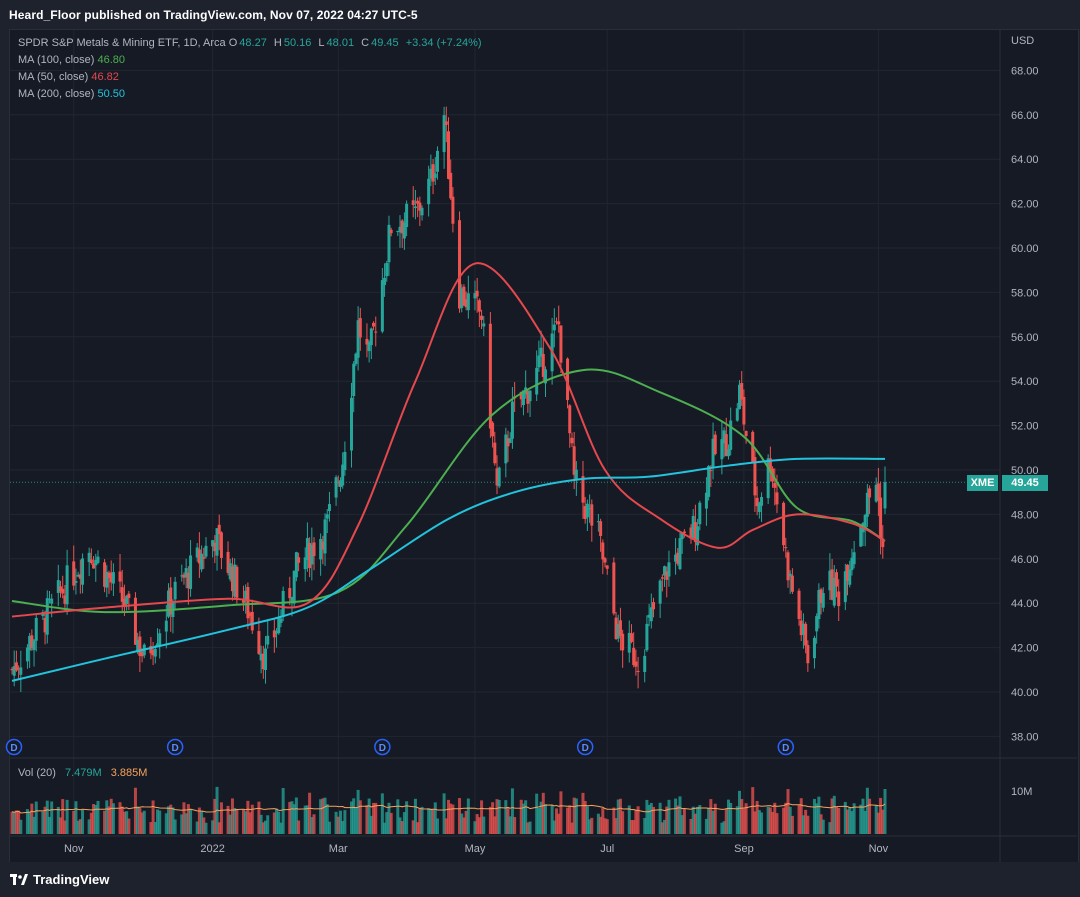  What do you see at coordinates (59, 879) in the screenshot?
I see `tradingview-logo: TradingView` at bounding box center [59, 879].